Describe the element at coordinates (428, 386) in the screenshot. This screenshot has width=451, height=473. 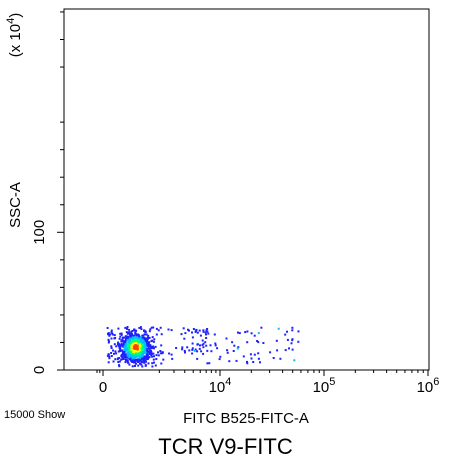
I see `x-tick-label: 106` at that location.